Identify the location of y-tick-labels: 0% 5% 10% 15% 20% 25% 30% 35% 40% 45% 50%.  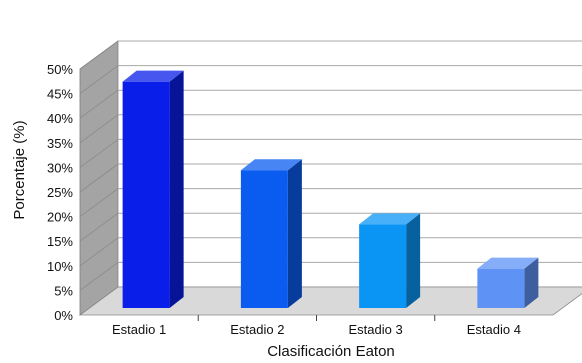
(60, 192).